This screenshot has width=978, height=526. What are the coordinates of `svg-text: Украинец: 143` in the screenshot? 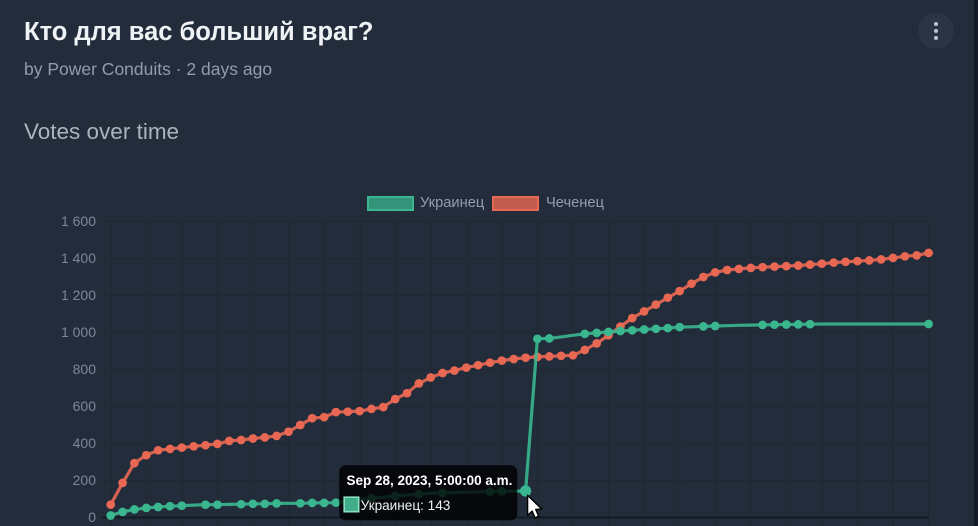 It's located at (406, 505).